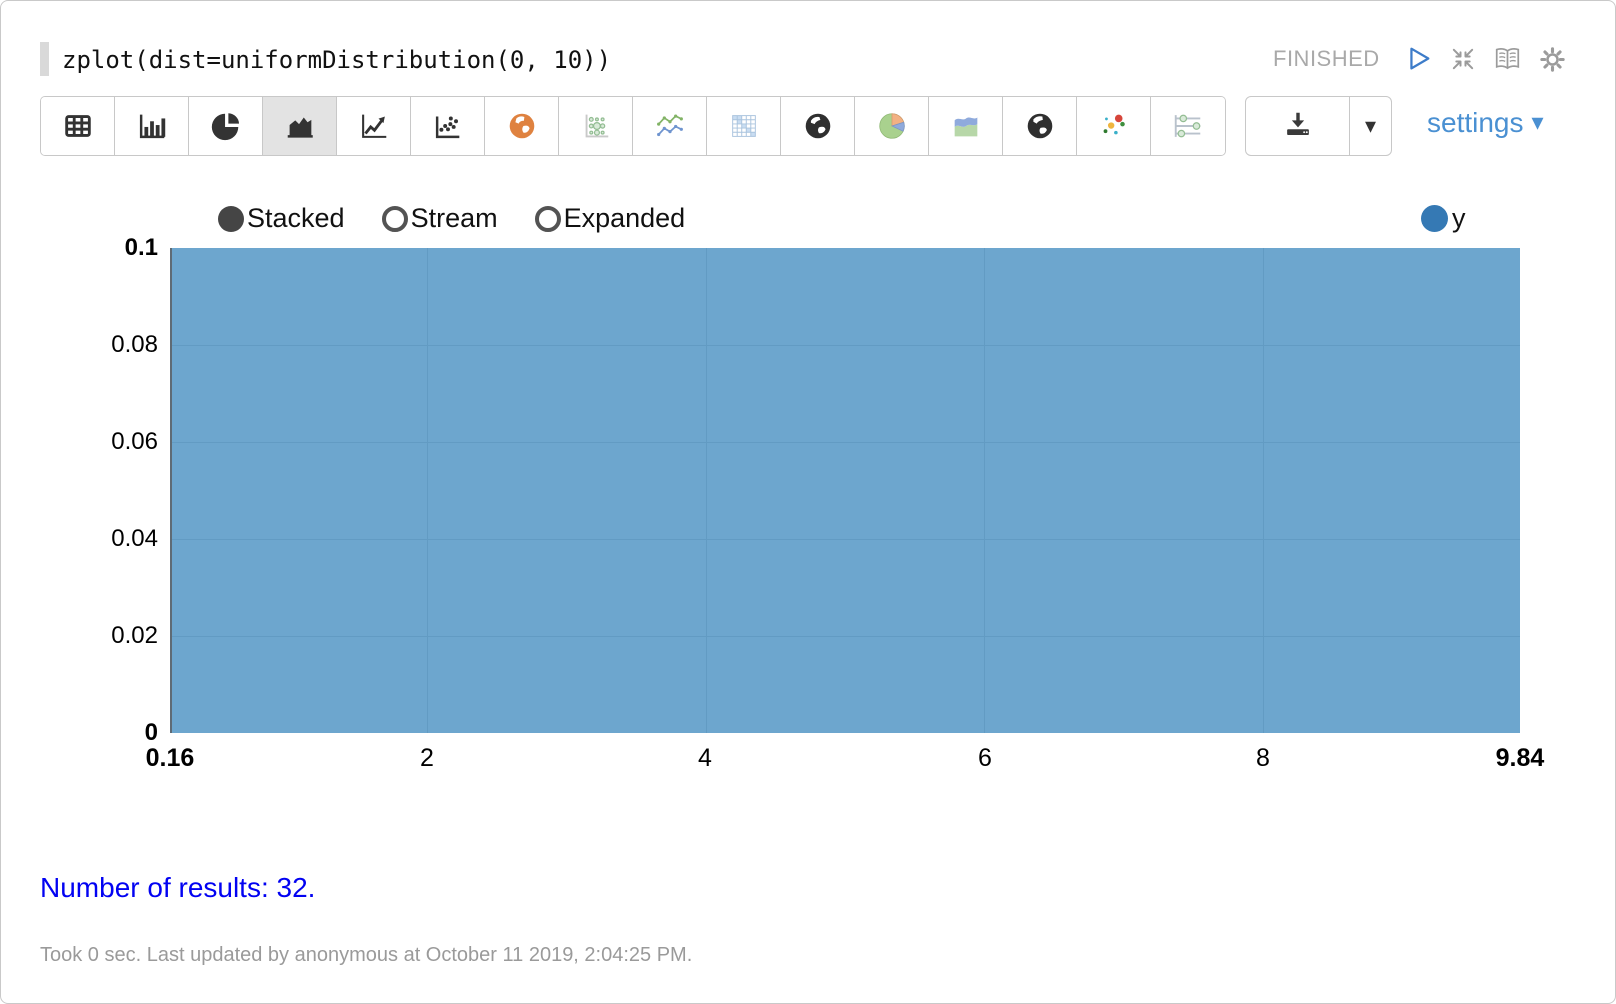 This screenshot has width=1616, height=1004. I want to click on y-tick: 0.02, so click(134, 635).